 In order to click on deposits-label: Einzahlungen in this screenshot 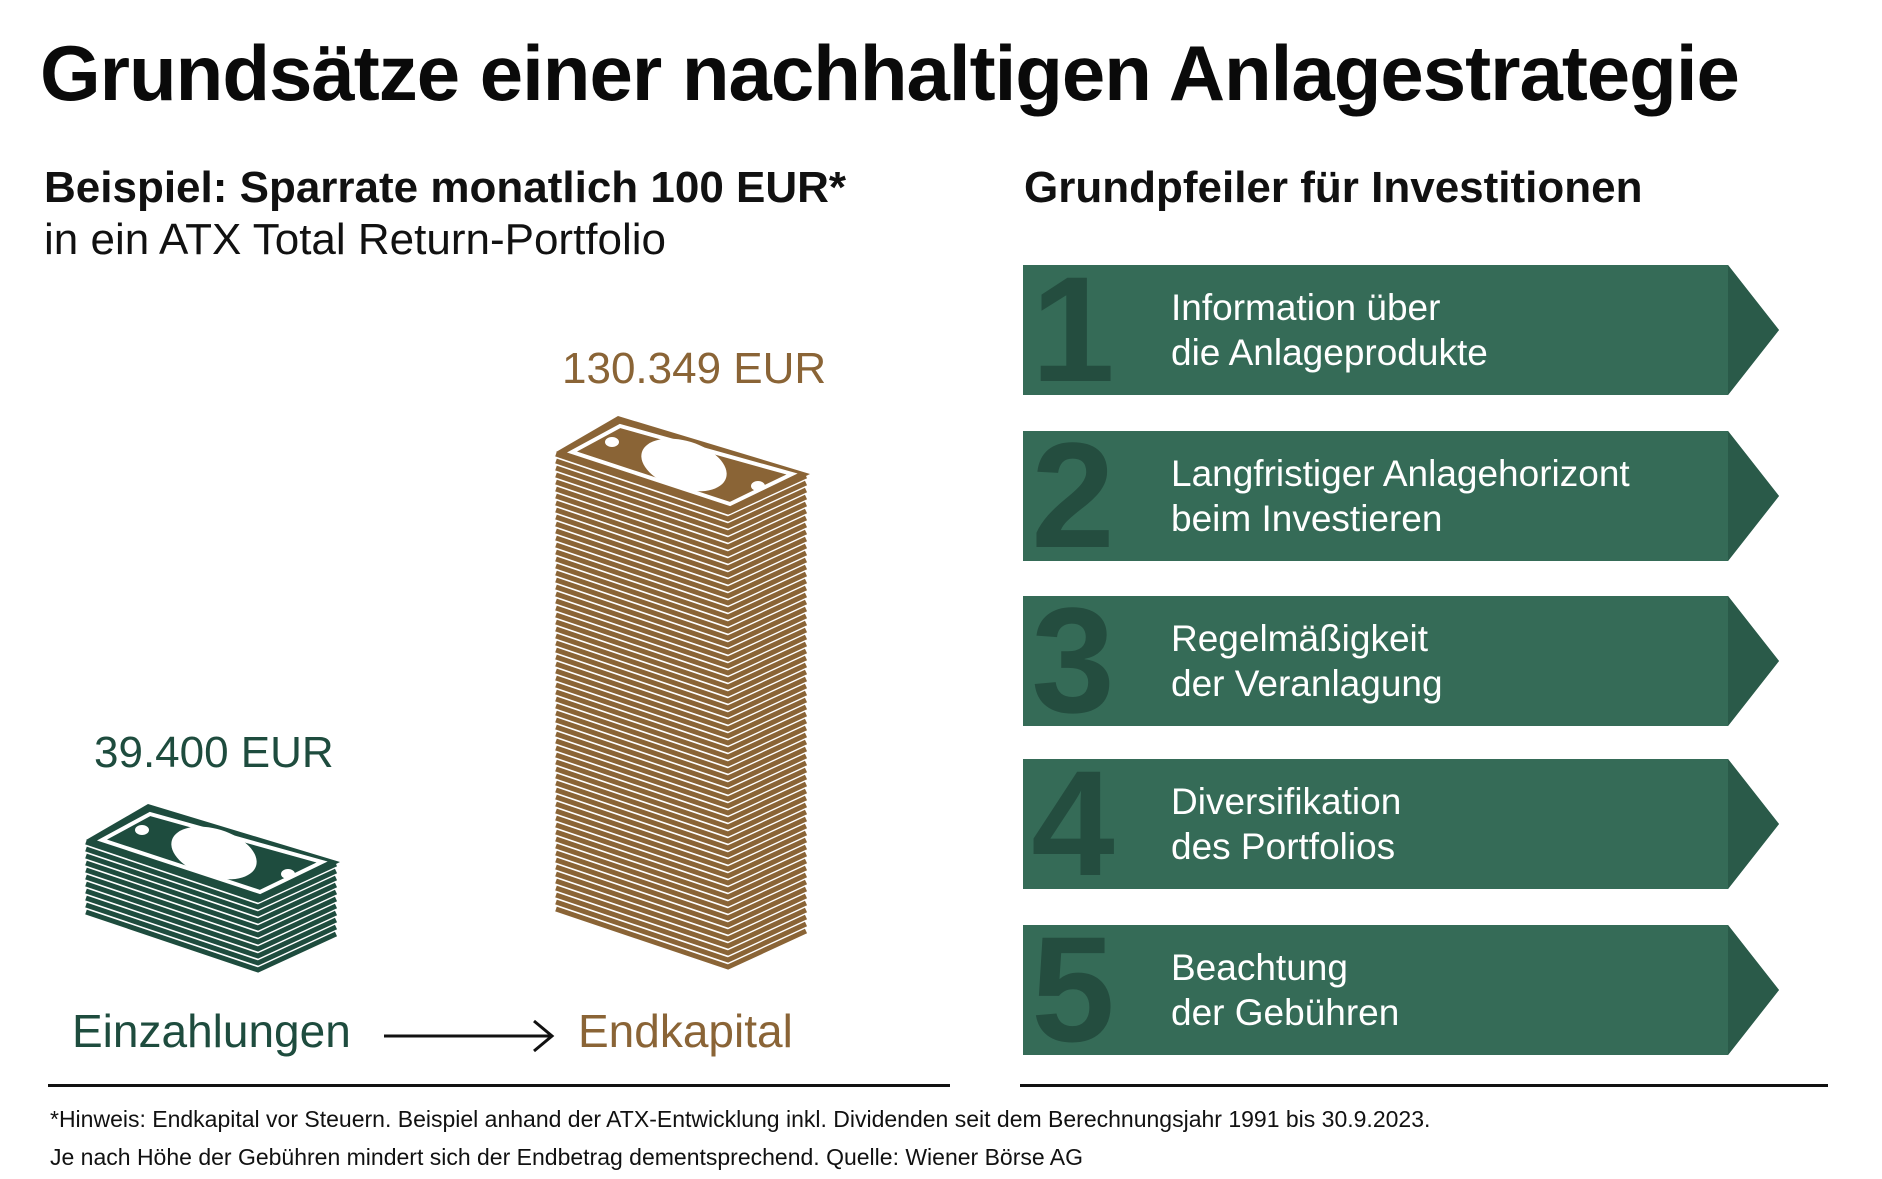, I will do `click(211, 1031)`.